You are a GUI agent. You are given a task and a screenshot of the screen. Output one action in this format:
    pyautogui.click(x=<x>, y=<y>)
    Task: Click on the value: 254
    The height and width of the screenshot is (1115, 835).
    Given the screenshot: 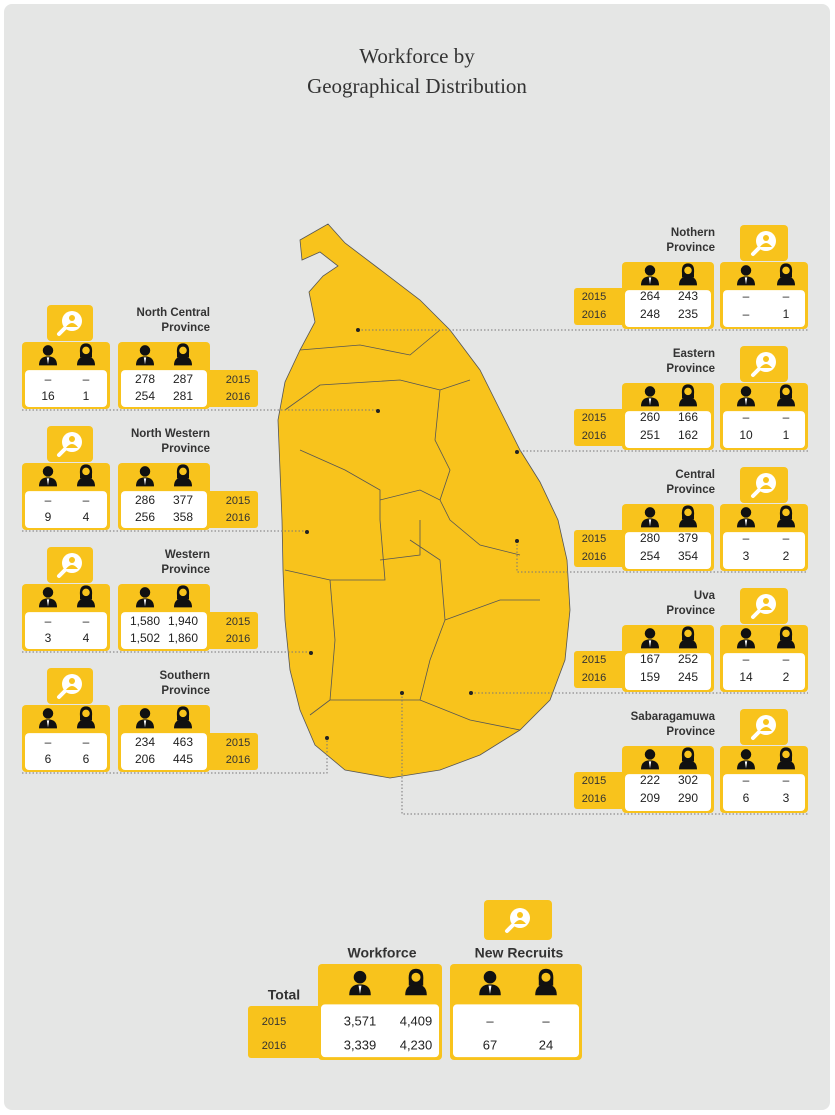 What is the action you would take?
    pyautogui.click(x=145, y=396)
    